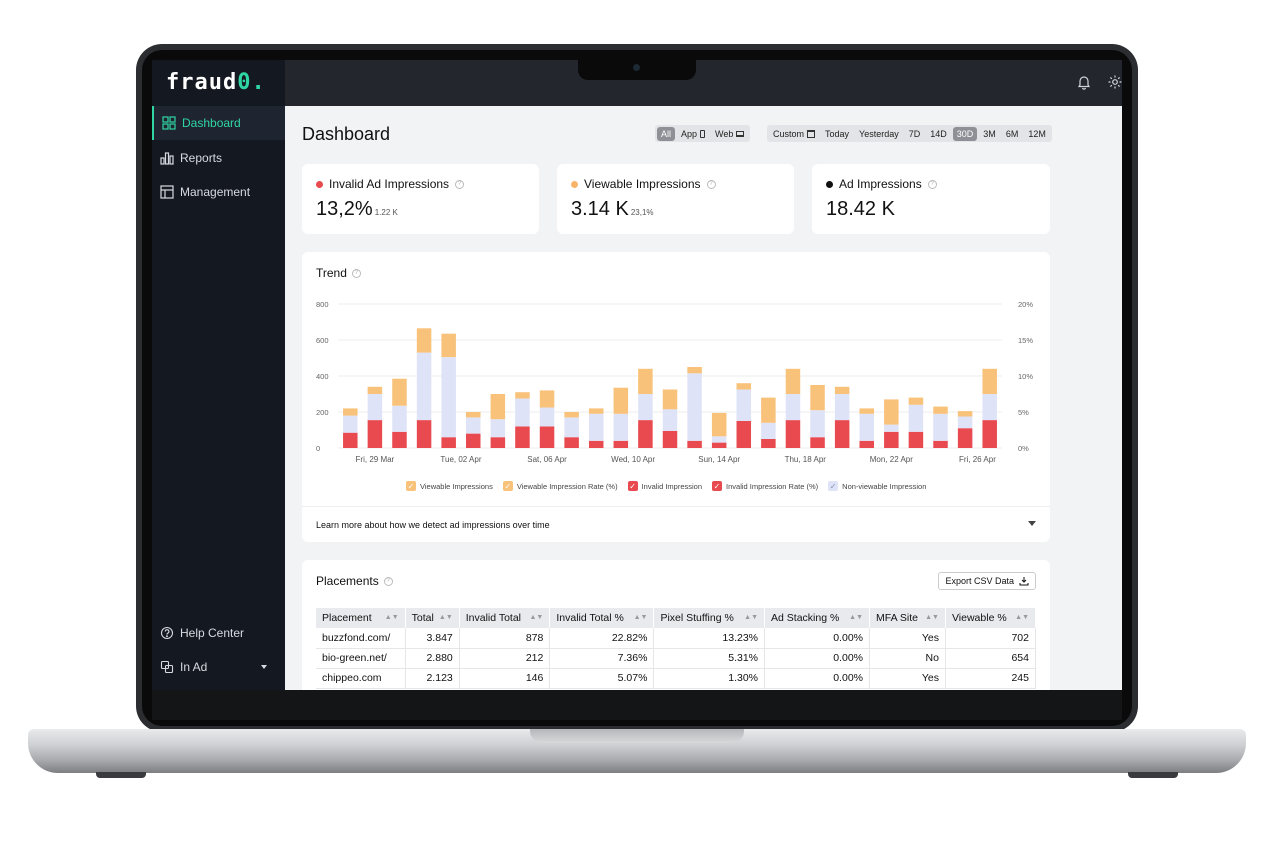 The height and width of the screenshot is (841, 1280). Describe the element at coordinates (218, 667) in the screenshot. I see `account-switcher: In Ad` at that location.